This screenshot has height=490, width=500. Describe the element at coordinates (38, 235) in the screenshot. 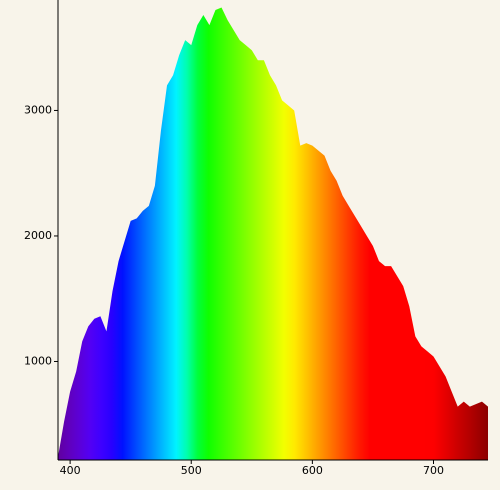

I see `y-tick-label: 2000` at that location.